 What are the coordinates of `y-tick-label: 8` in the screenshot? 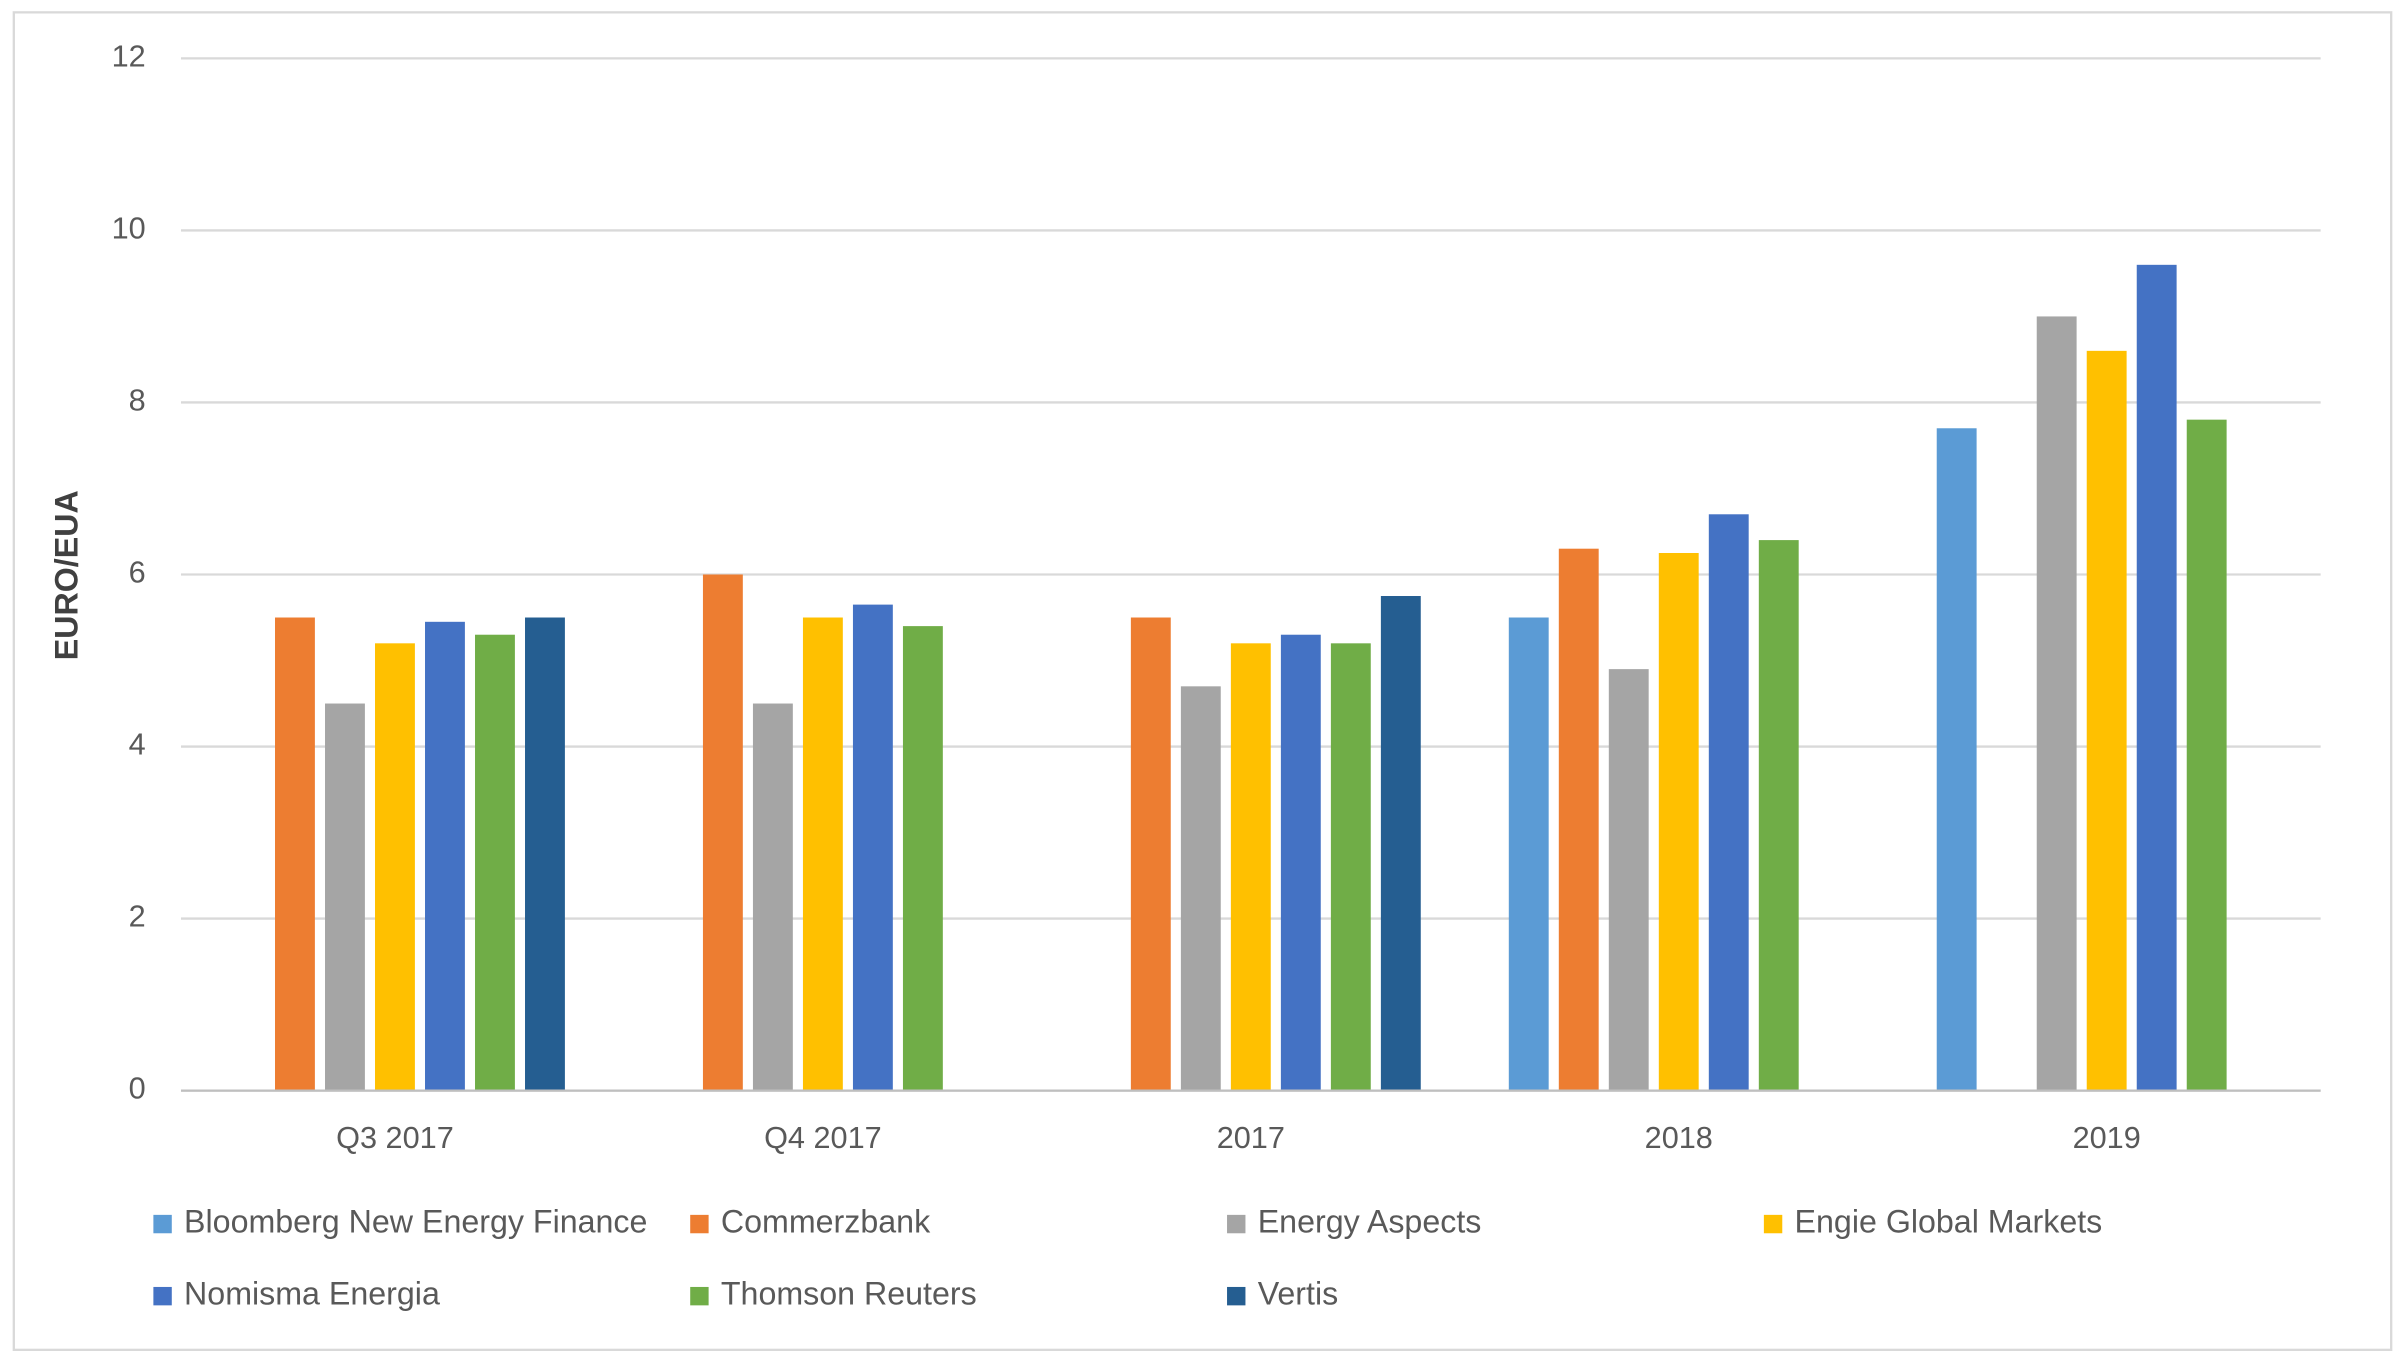 It's located at (137, 401).